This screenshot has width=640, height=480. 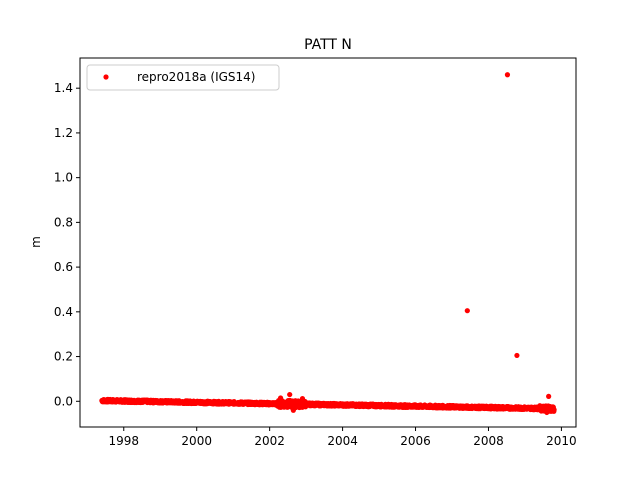 I want to click on y-tick-label: 1.0, so click(x=63, y=178).